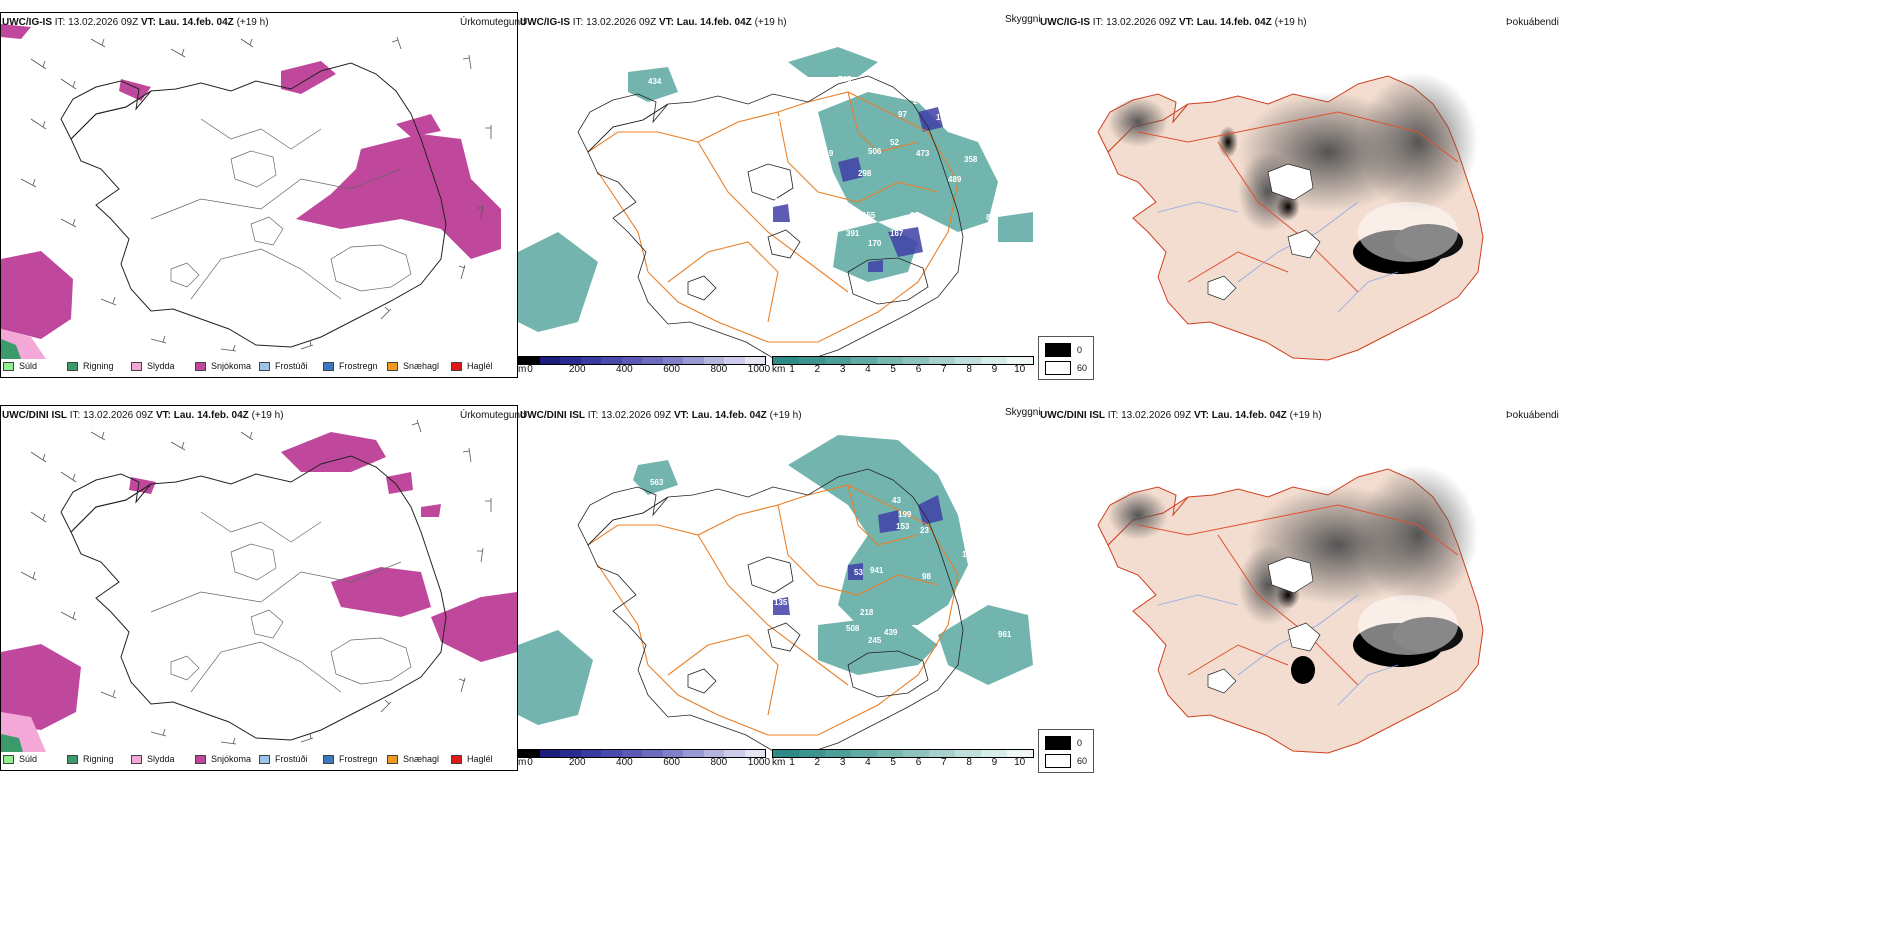 Image resolution: width=1900 pixels, height=950 pixels. I want to click on legend-item: Haglél, so click(483, 366).